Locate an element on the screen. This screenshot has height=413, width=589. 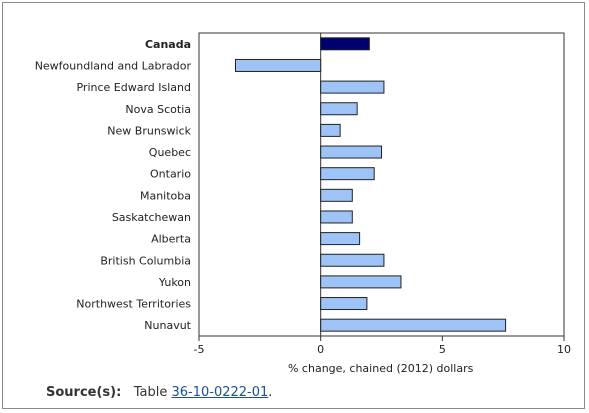
category-label: Prince Edward Island is located at coordinates (133, 87).